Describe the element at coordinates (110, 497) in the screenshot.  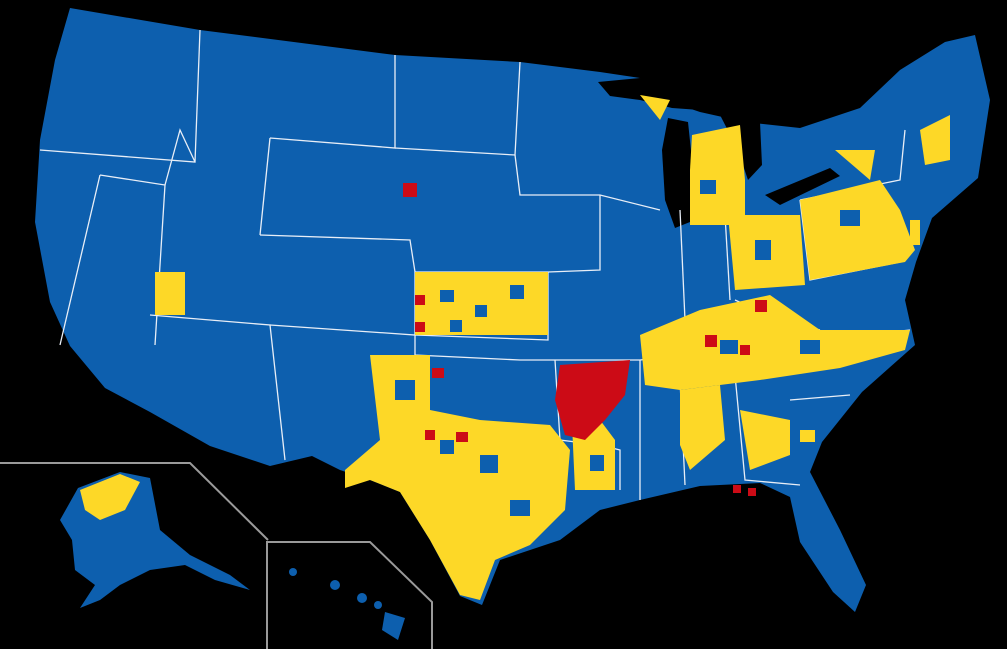
I see `alaska-yellow` at that location.